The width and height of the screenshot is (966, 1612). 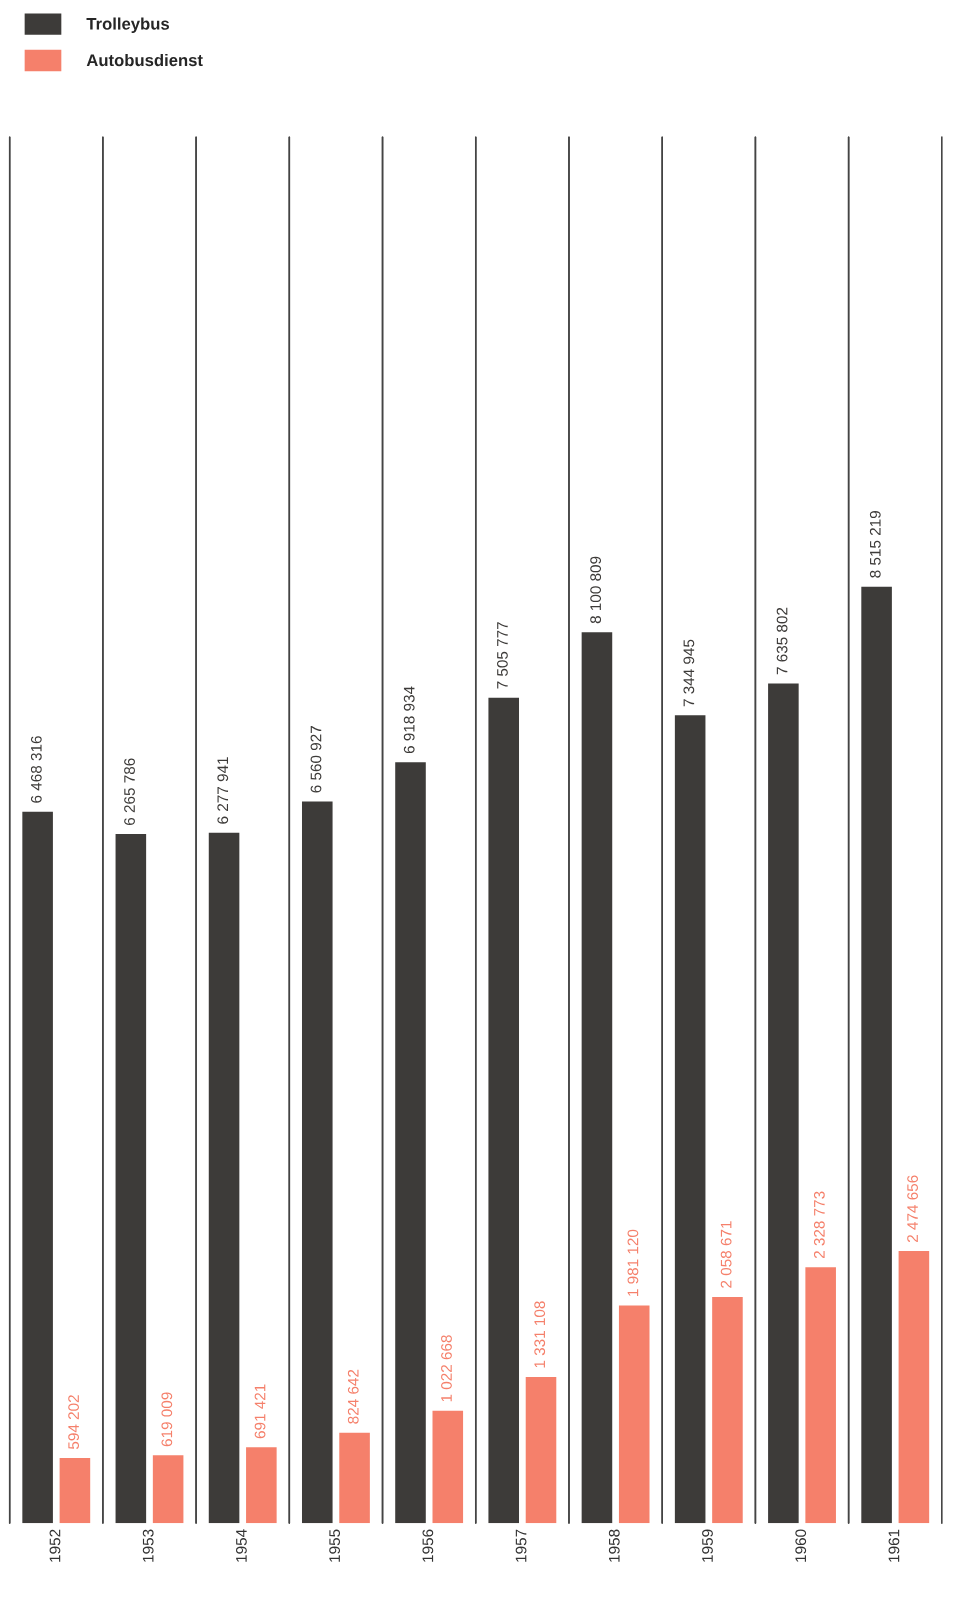 I want to click on x-tick-label: 1954, so click(x=241, y=1545).